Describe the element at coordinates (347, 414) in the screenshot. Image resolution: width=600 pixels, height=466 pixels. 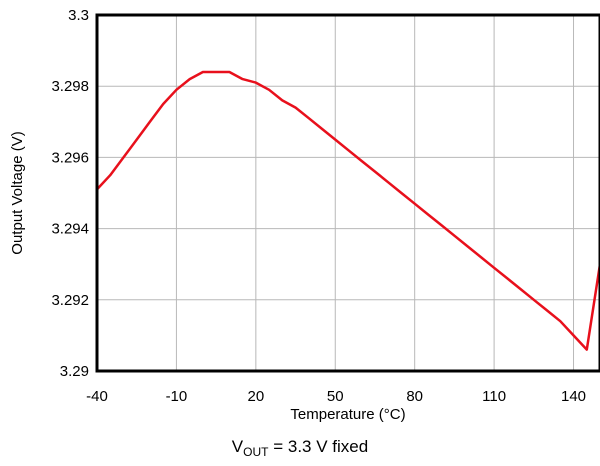
I see `x-axis-label: Temperature (°C)` at that location.